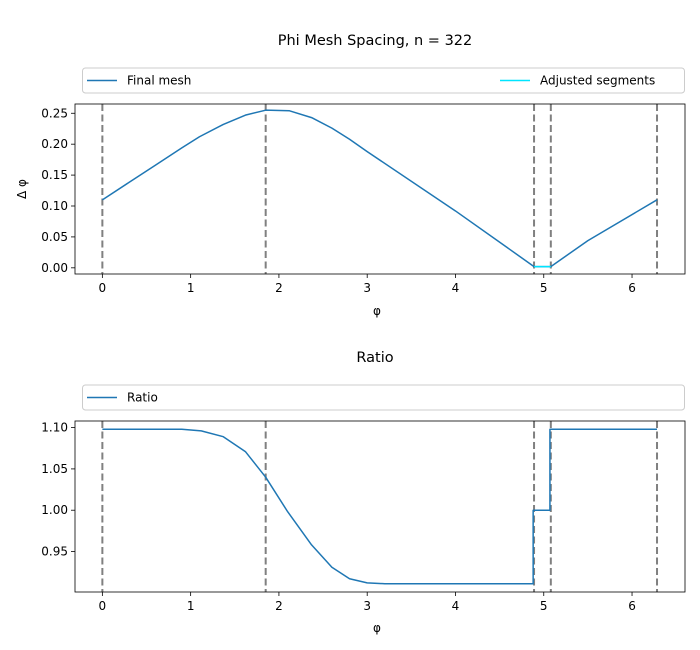 The width and height of the screenshot is (700, 650). I want to click on legend-label: Ratio, so click(142, 398).